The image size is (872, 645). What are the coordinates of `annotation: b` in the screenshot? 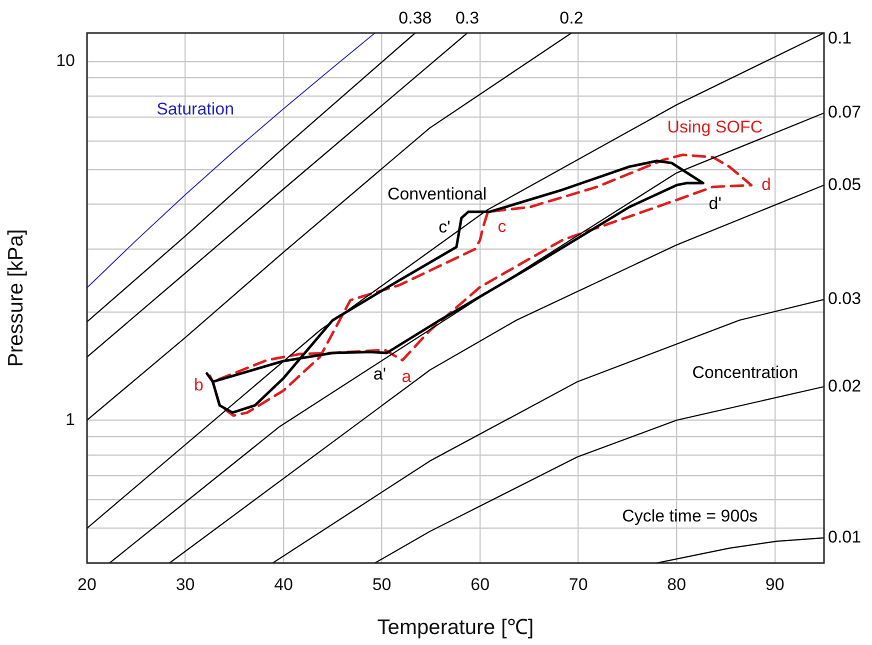 It's located at (199, 384).